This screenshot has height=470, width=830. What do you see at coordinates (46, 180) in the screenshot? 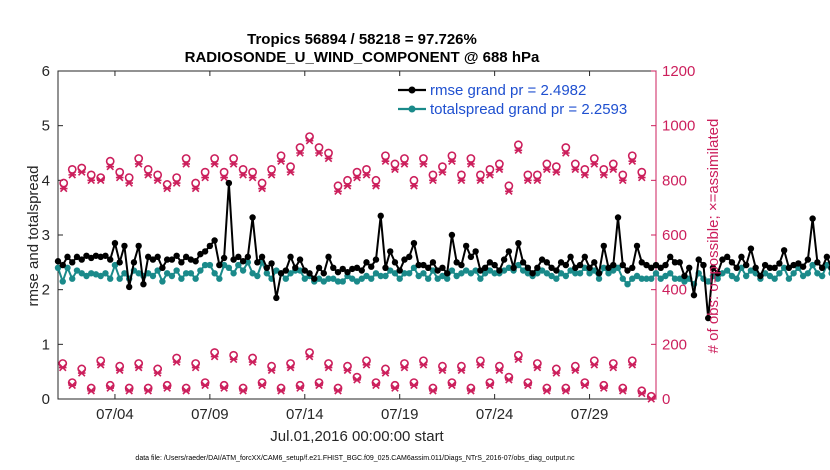
I see `y-tick-label: 4` at bounding box center [46, 180].